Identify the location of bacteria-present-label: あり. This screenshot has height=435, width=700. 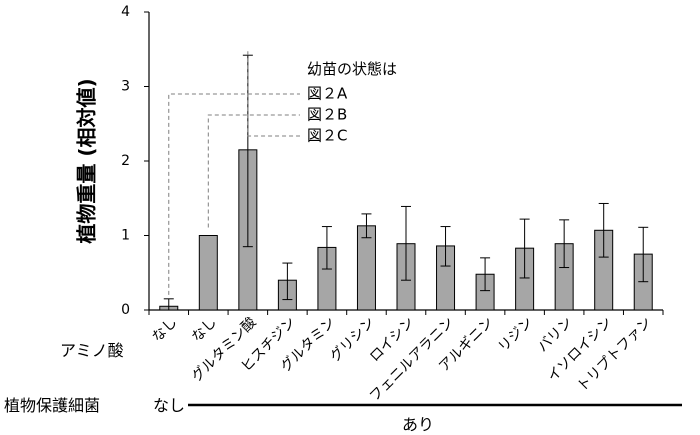
(418, 424).